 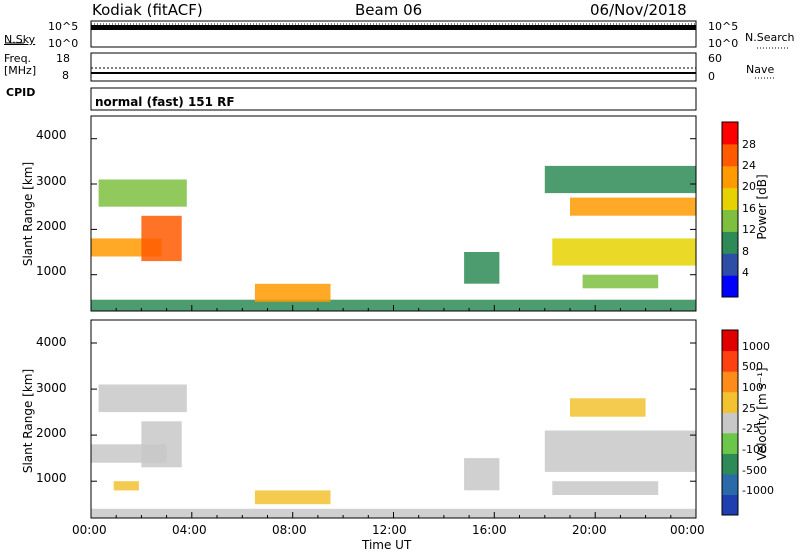 I want to click on power-cbar-tick-12: 12, so click(x=749, y=229).